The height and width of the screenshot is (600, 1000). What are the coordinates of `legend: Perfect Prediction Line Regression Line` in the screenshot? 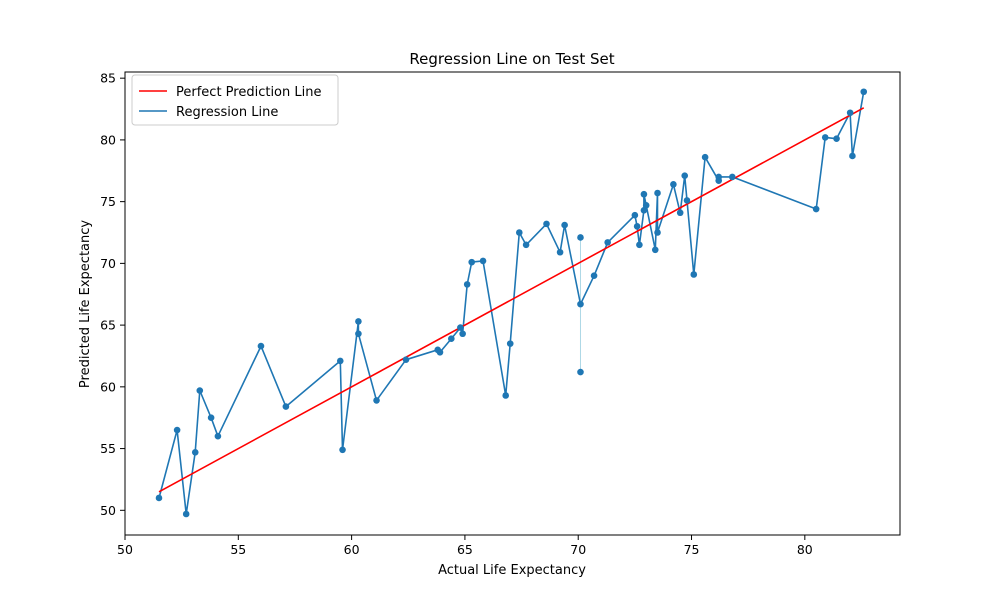 It's located at (235, 100).